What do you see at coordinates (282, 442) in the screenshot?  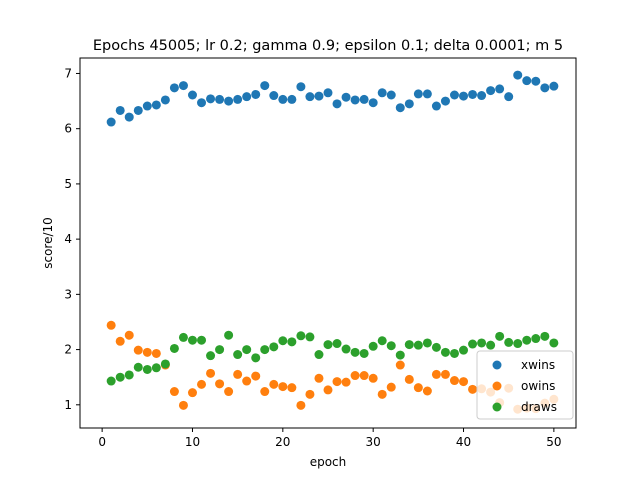 I see `x-tick-label: 20` at bounding box center [282, 442].